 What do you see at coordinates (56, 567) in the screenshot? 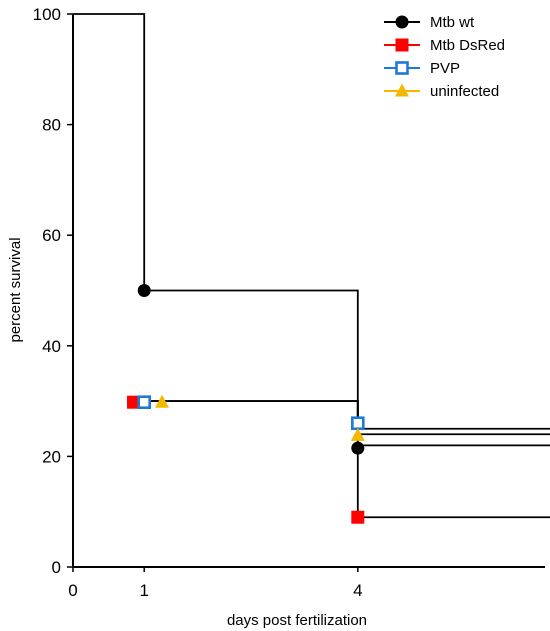
I see `y-tick-label: 0` at bounding box center [56, 567].